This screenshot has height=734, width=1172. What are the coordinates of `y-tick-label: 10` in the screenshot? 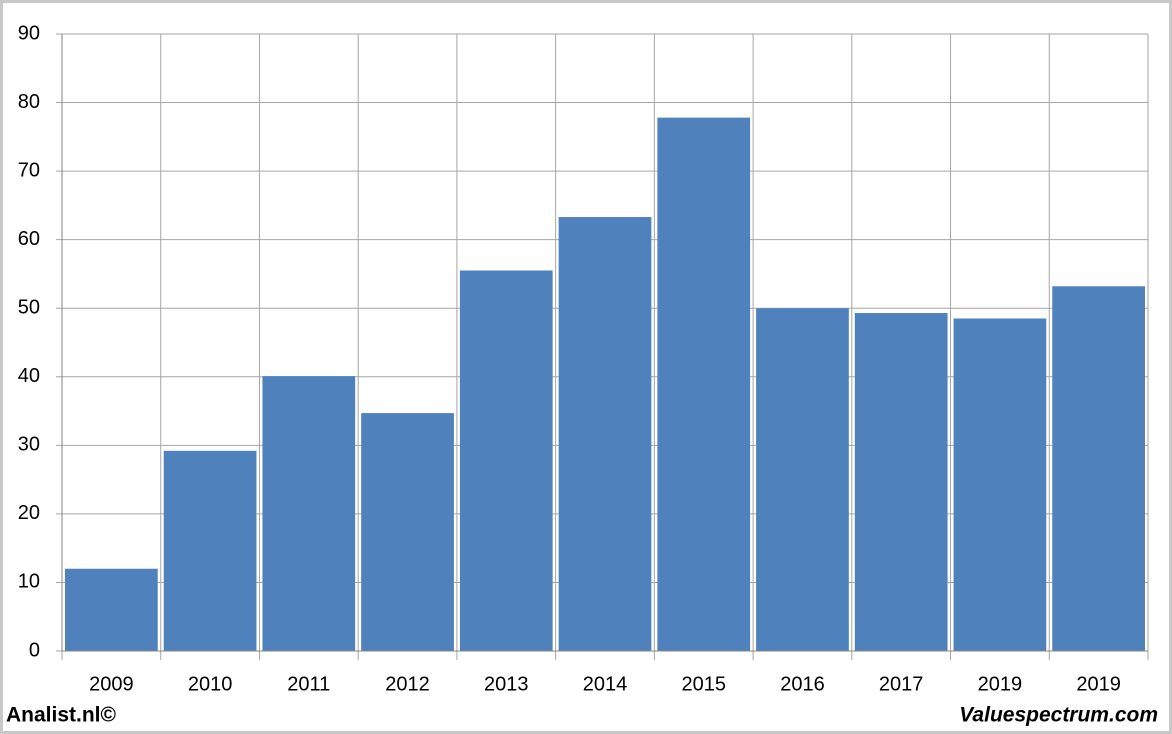 It's located at (29, 582).